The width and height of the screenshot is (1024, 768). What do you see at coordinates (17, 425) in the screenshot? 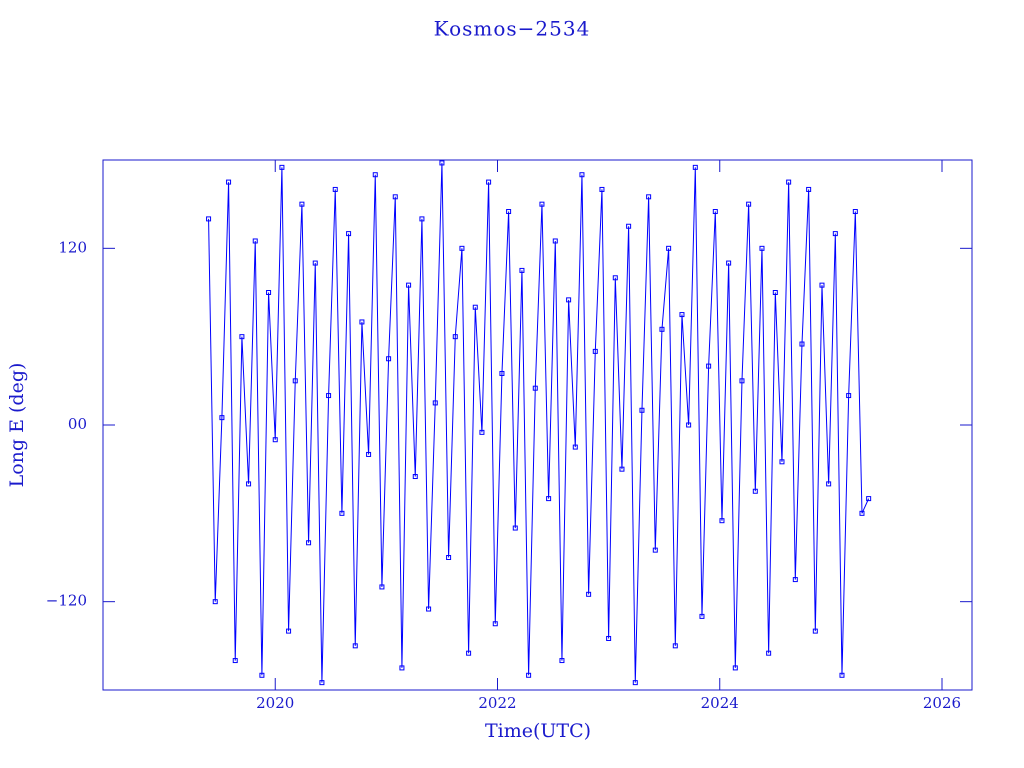
I see `y-axis-label: Long E (deg)` at bounding box center [17, 425].